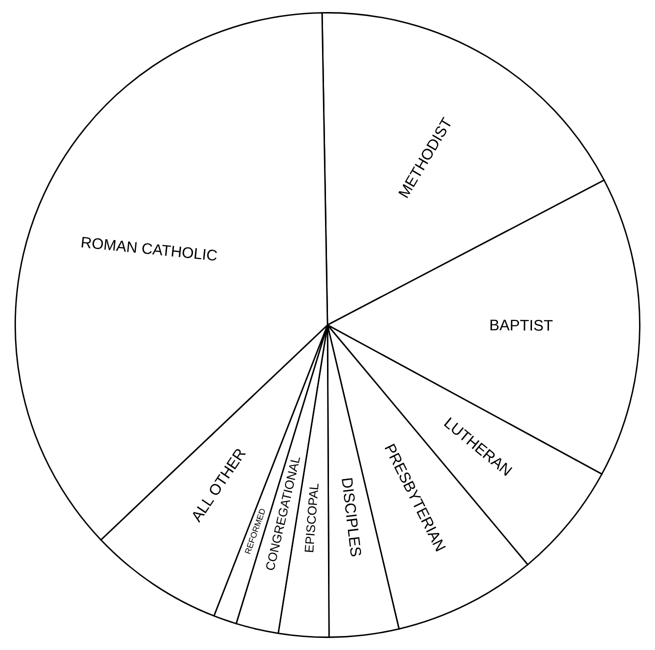 The height and width of the screenshot is (650, 655). Describe the element at coordinates (311, 517) in the screenshot. I see `slice-label: EPISCOPAL` at that location.